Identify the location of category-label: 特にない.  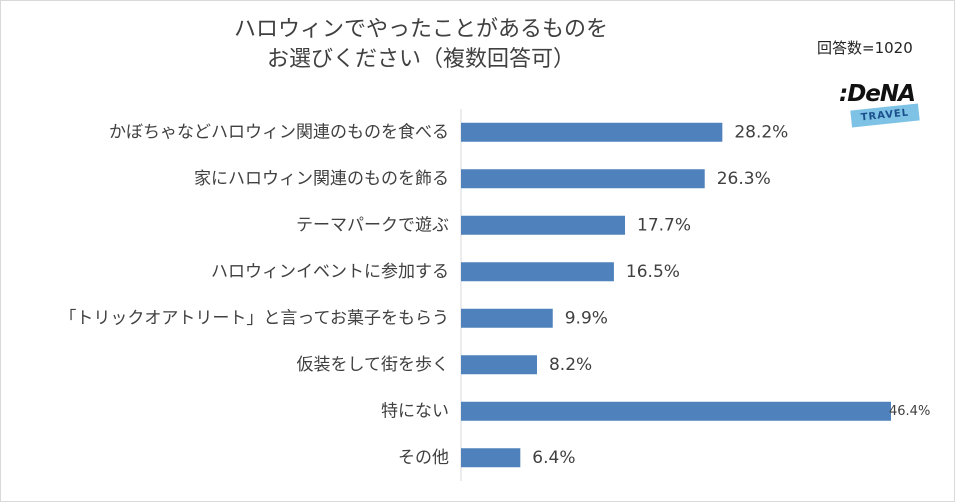
(415, 411).